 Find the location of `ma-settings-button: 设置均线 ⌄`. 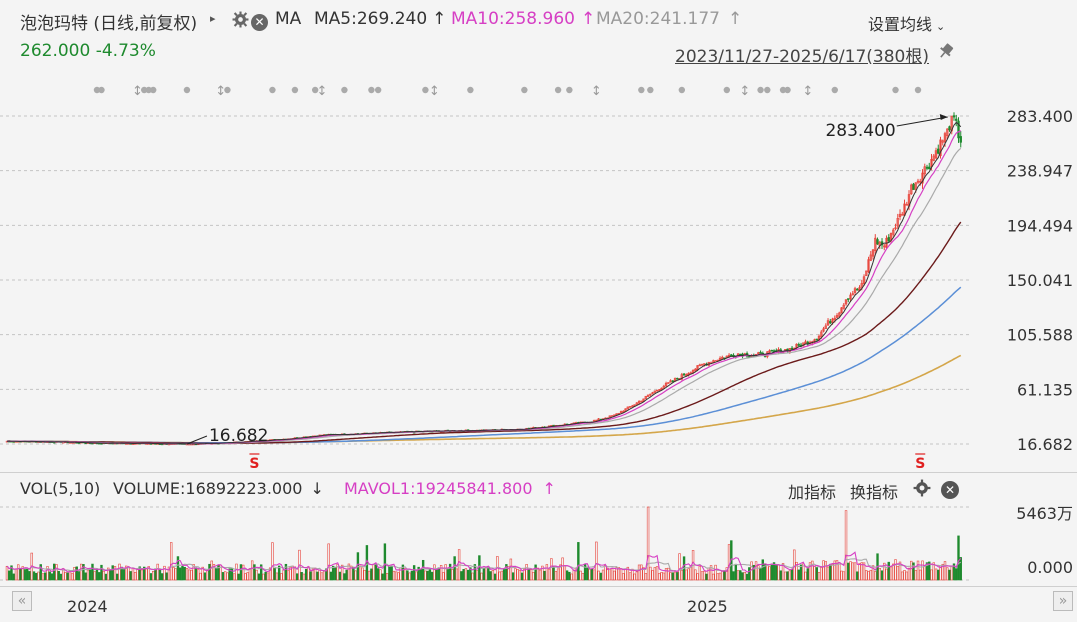

ma-settings-button: 设置均线 ⌄ is located at coordinates (907, 24).